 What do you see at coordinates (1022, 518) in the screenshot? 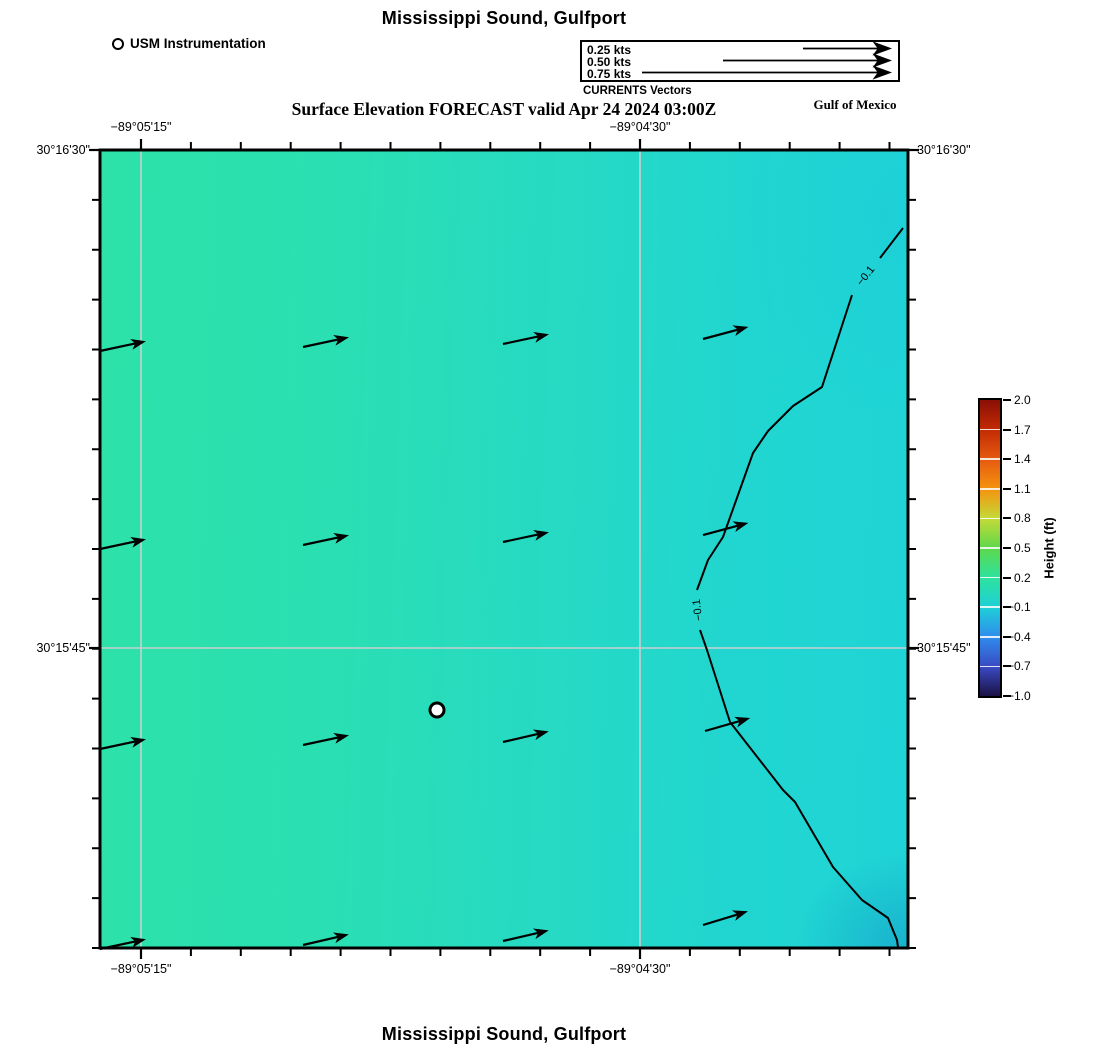
I see `colorbar-tick-label: 0.8` at bounding box center [1022, 518].